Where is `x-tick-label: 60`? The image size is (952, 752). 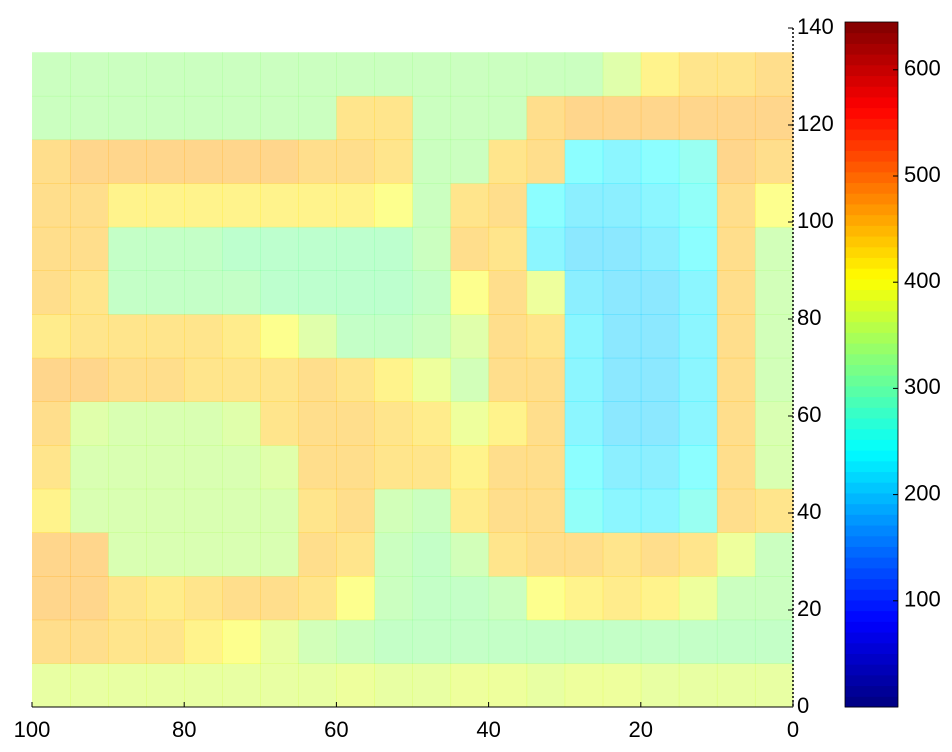
x-tick-label: 60 is located at coordinates (336, 729).